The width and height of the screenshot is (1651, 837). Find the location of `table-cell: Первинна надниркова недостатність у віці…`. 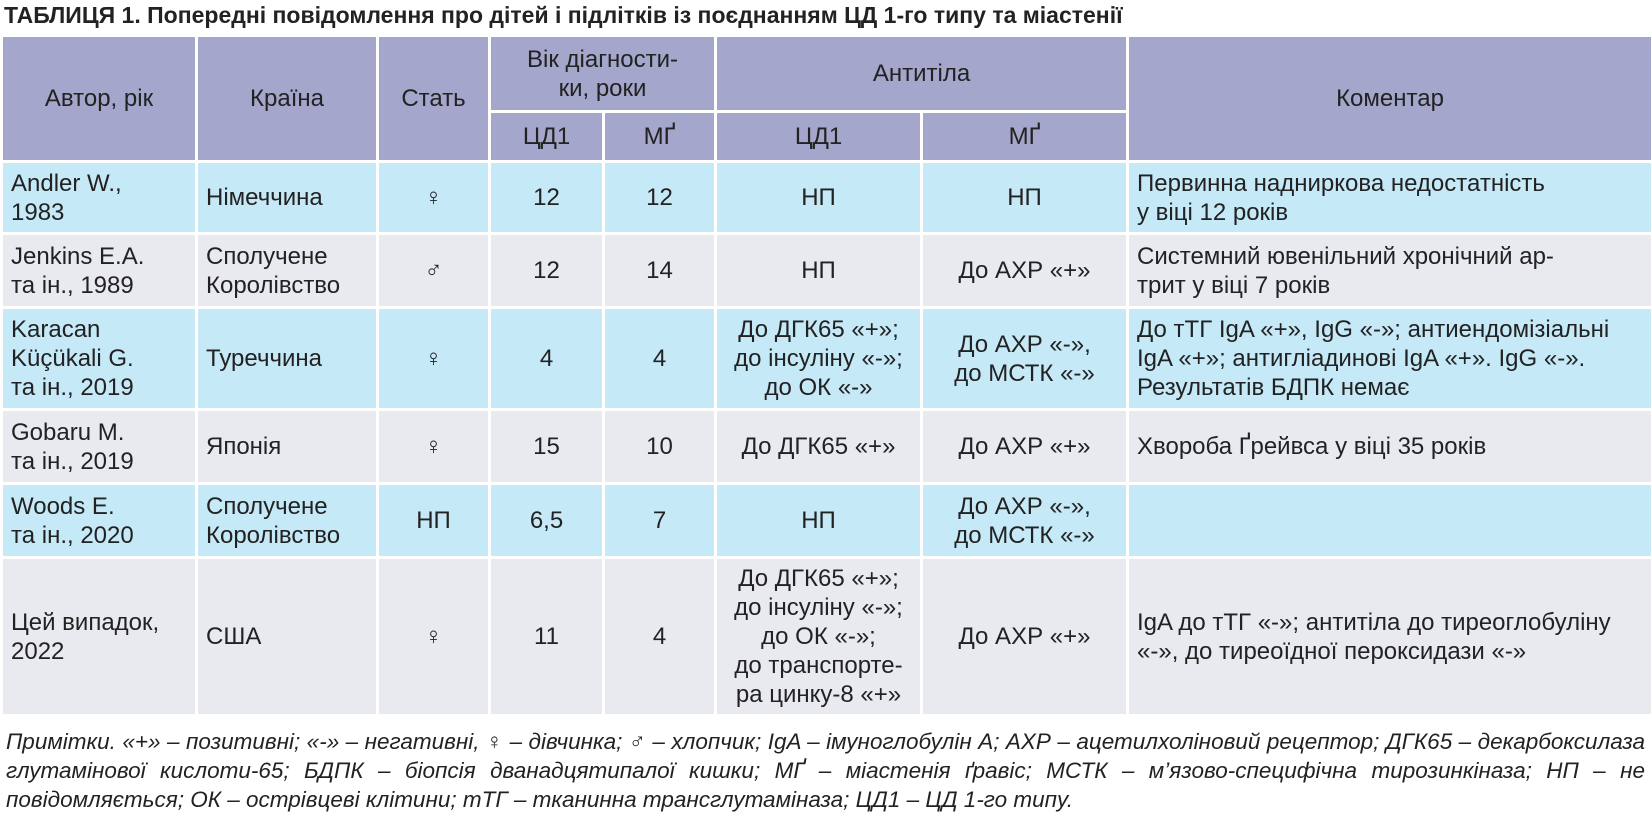

table-cell: Первинна надниркова недостатність у віці… is located at coordinates (1388, 197).